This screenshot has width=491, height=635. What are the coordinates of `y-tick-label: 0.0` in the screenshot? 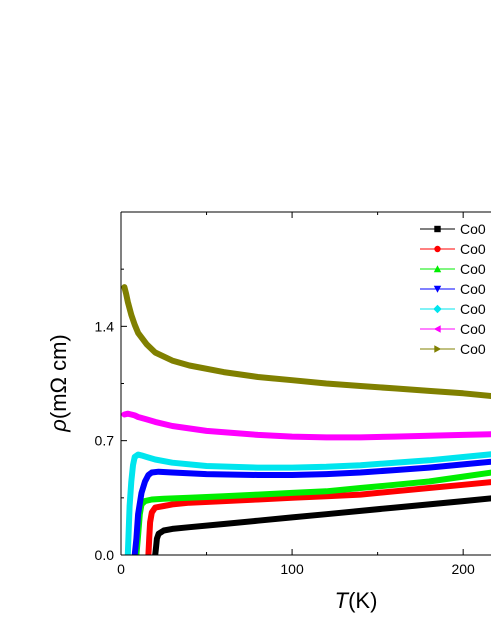 It's located at (105, 555).